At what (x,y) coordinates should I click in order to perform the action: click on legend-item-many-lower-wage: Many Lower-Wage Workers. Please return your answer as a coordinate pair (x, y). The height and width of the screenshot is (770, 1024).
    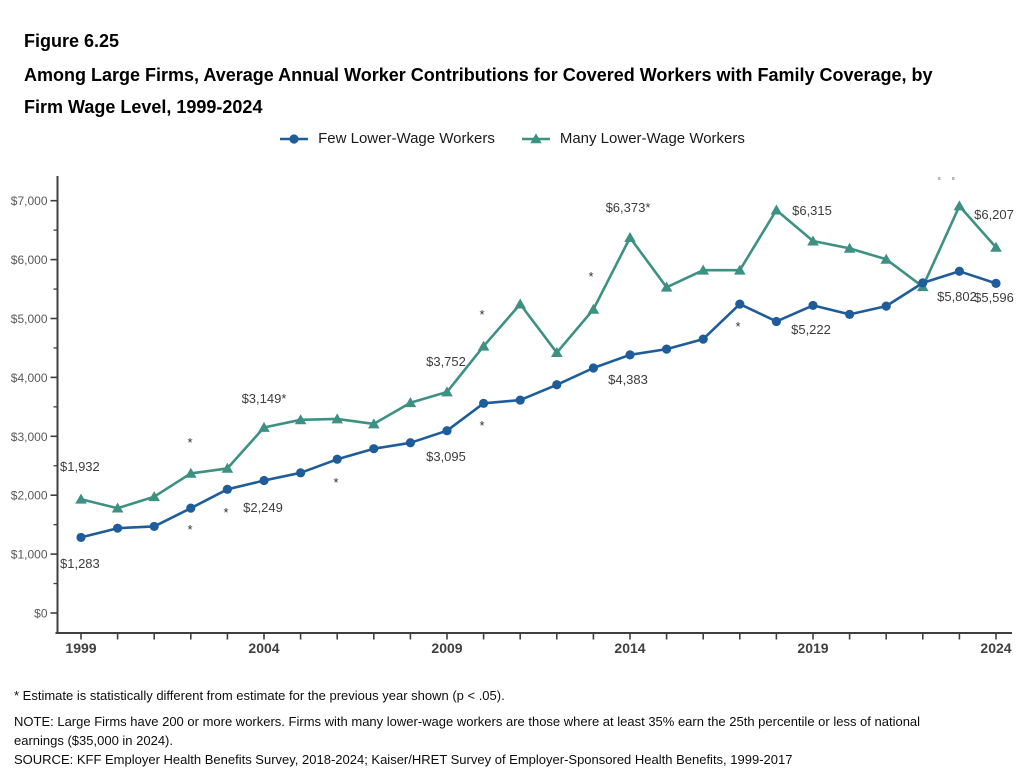
    Looking at the image, I should click on (633, 138).